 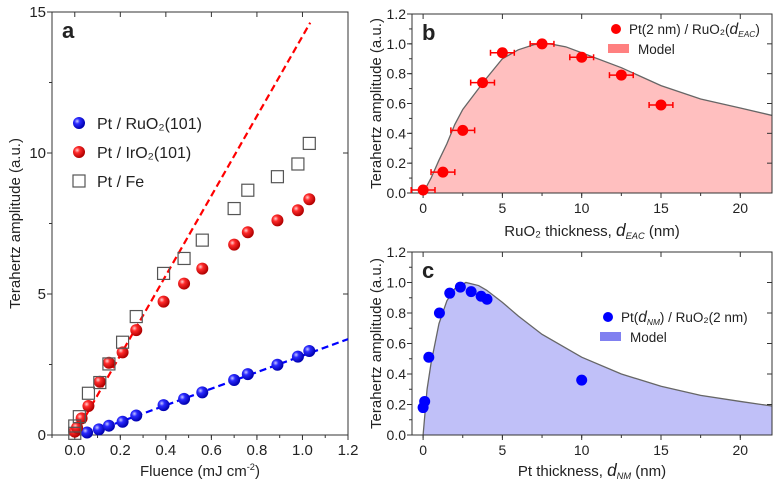 I want to click on y-tick-label: 0.2, so click(x=397, y=405).